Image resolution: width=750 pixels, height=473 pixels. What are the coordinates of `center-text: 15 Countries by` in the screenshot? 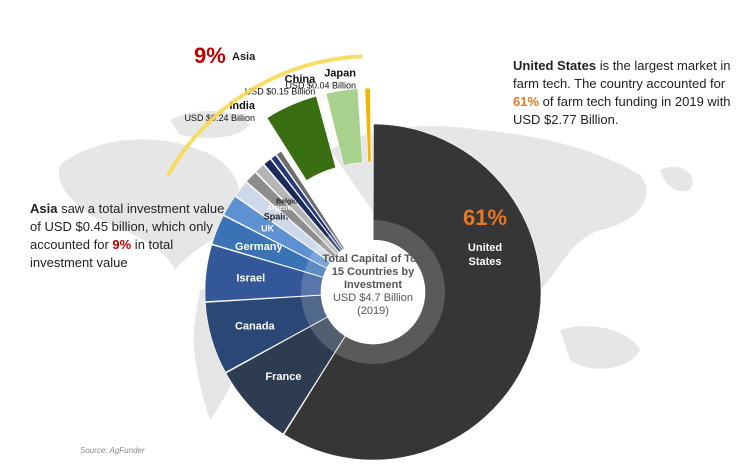 It's located at (373, 272).